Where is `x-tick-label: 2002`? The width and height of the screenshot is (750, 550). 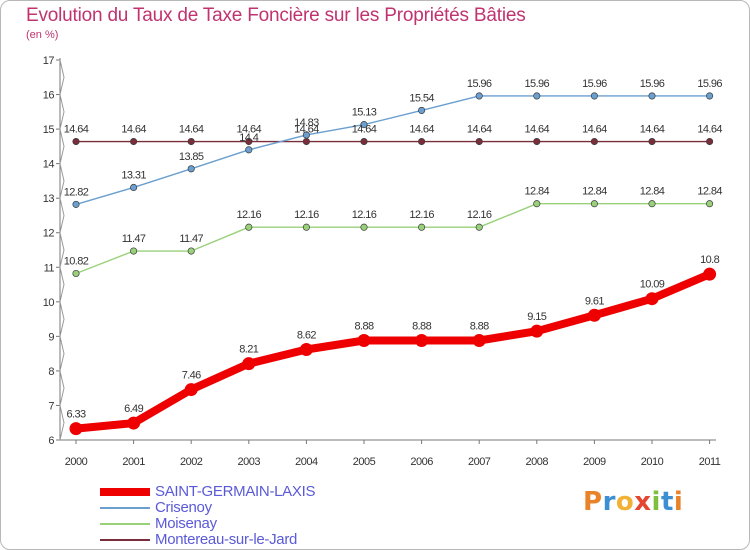 x-tick-label: 2002 is located at coordinates (191, 462).